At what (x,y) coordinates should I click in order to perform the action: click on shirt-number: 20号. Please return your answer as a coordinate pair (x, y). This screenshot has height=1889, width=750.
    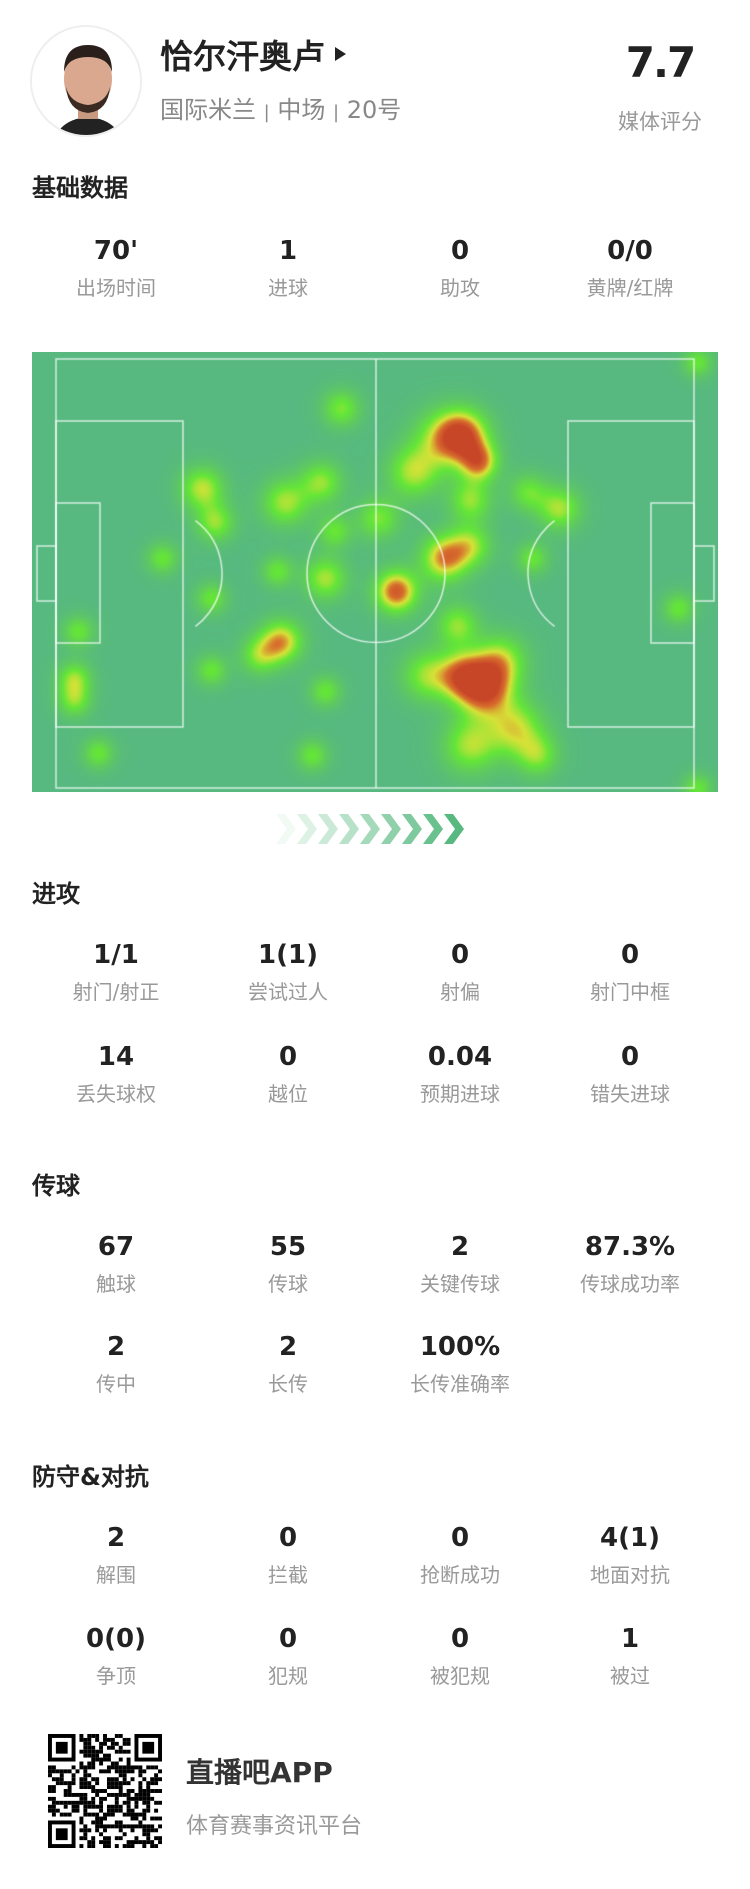
    Looking at the image, I should click on (374, 110).